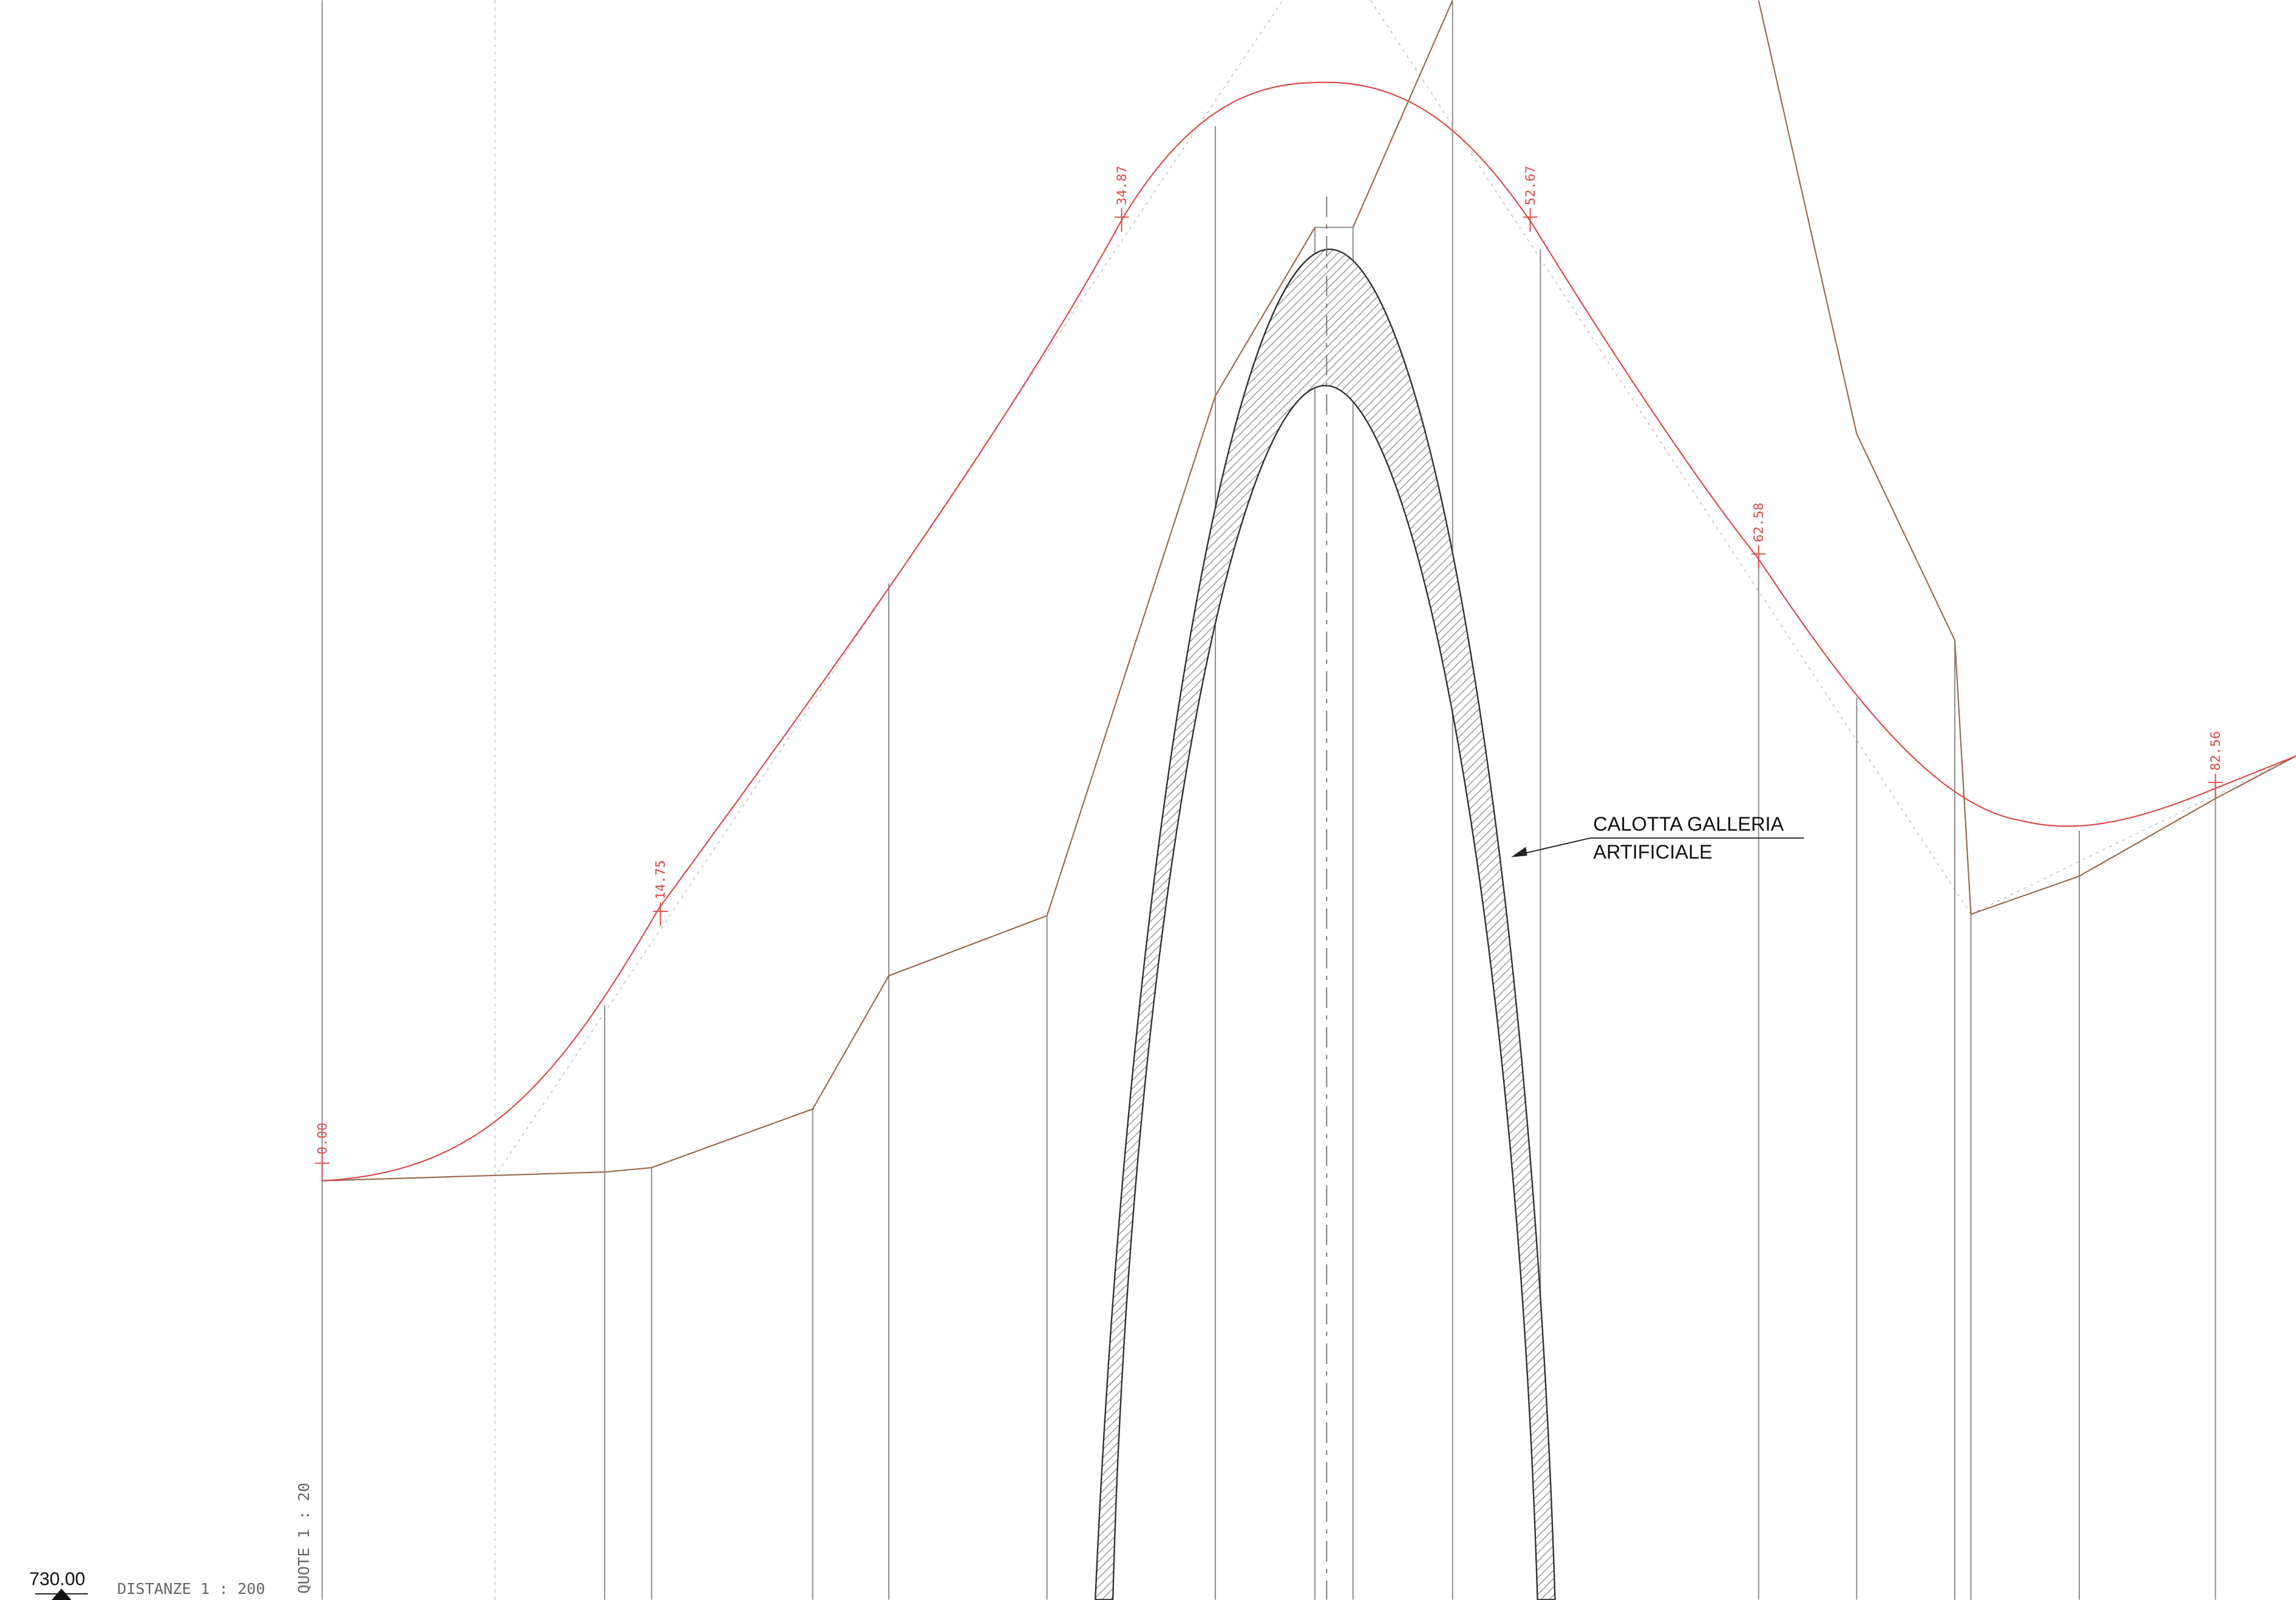  Describe the element at coordinates (1122, 185) in the screenshot. I see `station-label-2: 34.87` at that location.